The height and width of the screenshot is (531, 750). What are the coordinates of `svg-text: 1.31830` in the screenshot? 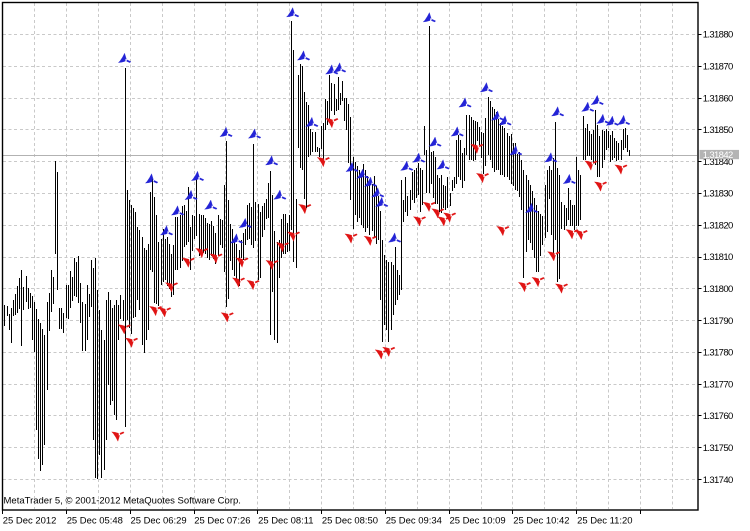 It's located at (718, 194).